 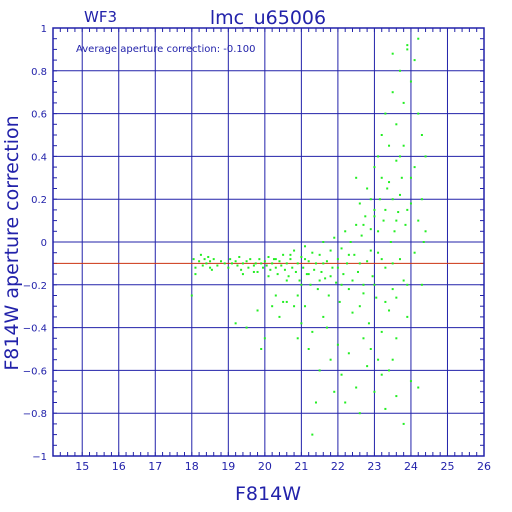 I want to click on y-tick-label: 0, so click(x=44, y=243).